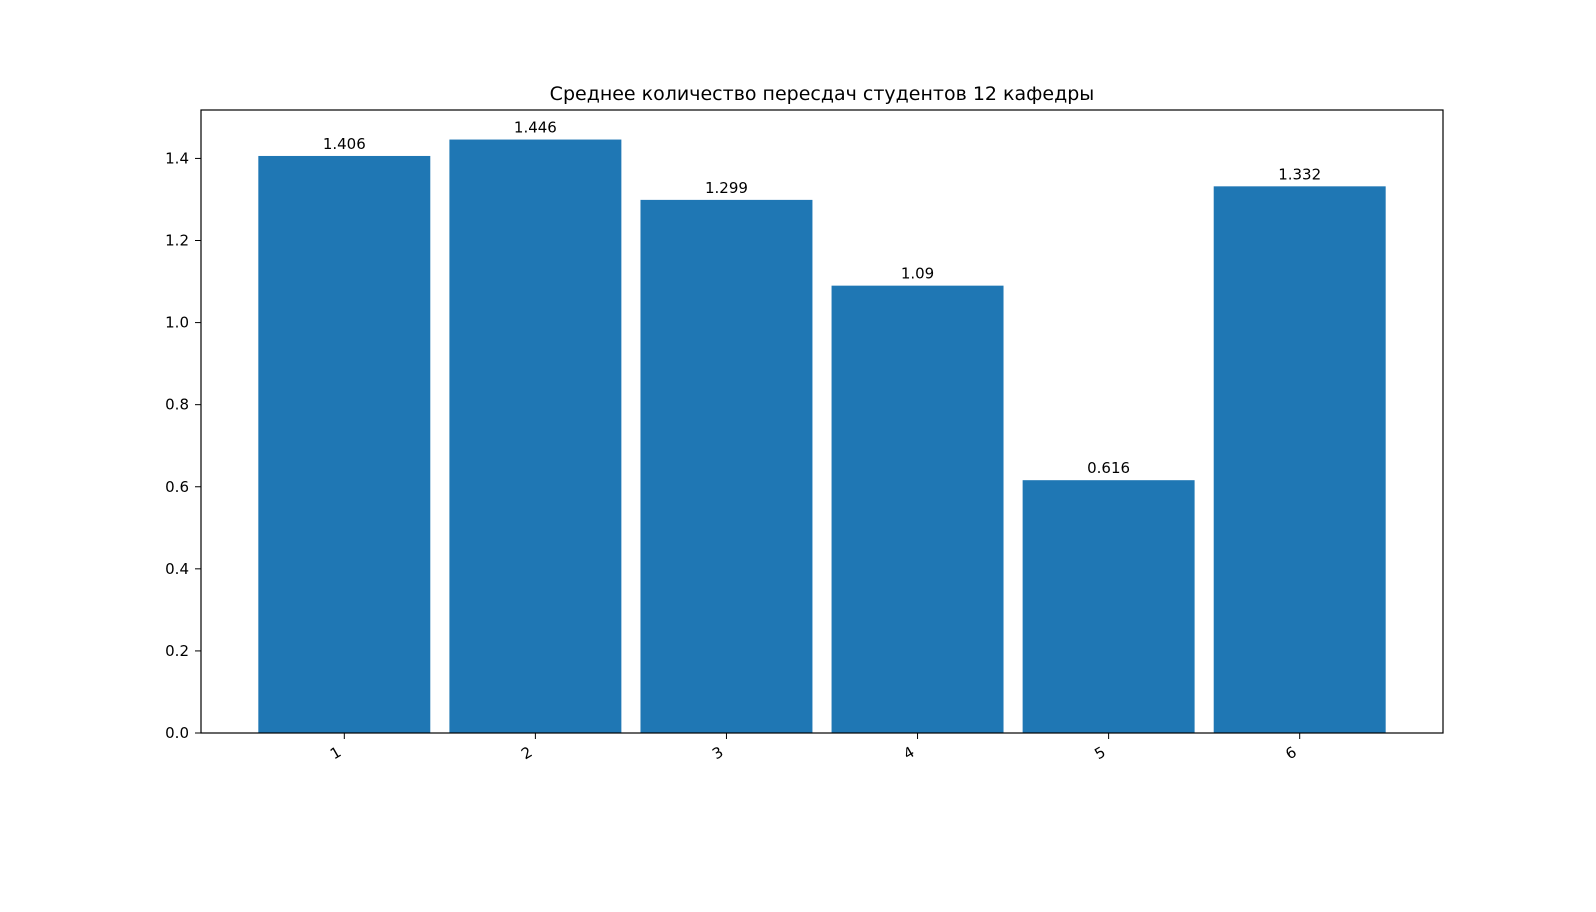  What do you see at coordinates (908, 753) in the screenshot?
I see `x-tick-label: 4` at bounding box center [908, 753].